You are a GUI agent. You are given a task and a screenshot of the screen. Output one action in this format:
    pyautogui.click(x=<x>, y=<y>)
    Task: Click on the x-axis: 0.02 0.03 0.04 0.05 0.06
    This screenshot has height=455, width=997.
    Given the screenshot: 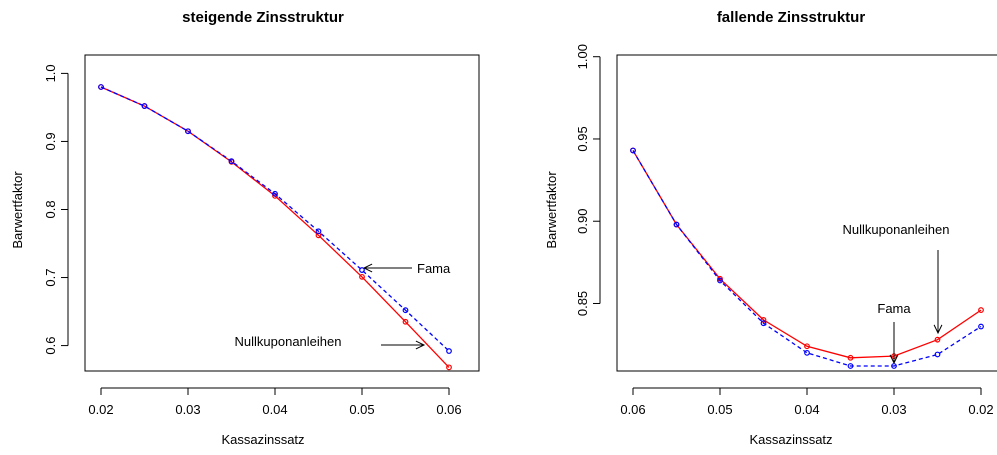 What is the action you would take?
    pyautogui.click(x=275, y=402)
    